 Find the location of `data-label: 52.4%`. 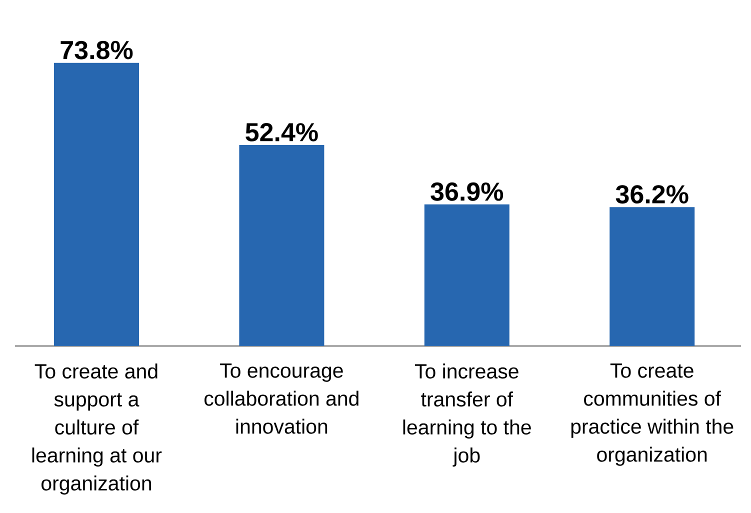

data-label: 52.4% is located at coordinates (282, 132).